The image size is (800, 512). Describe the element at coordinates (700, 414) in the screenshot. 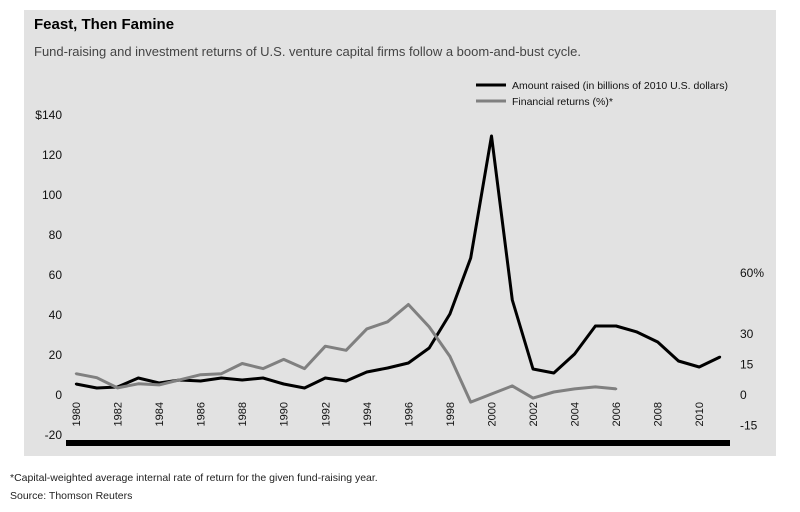

I see `x-tick-label: 2010` at that location.